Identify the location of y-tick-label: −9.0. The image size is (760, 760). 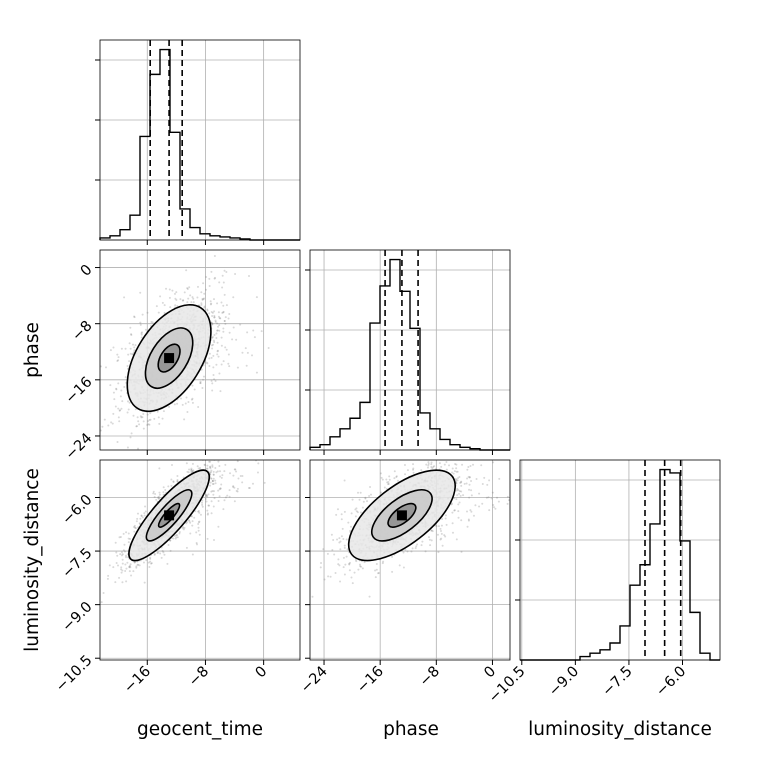
(77, 617).